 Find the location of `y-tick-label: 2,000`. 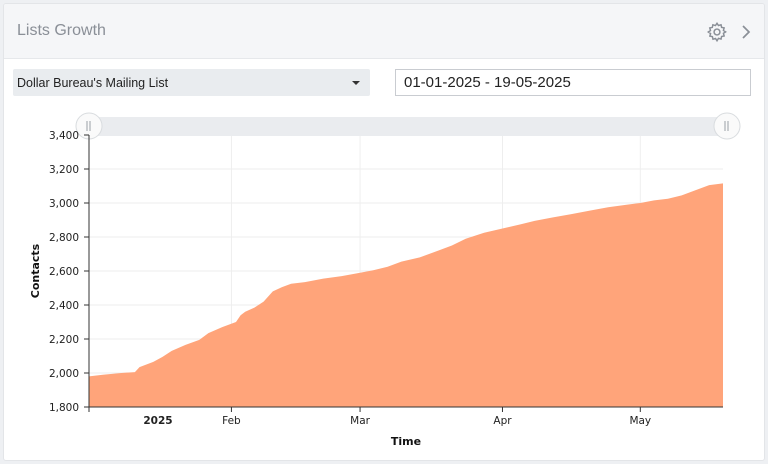

y-tick-label: 2,000 is located at coordinates (64, 374).